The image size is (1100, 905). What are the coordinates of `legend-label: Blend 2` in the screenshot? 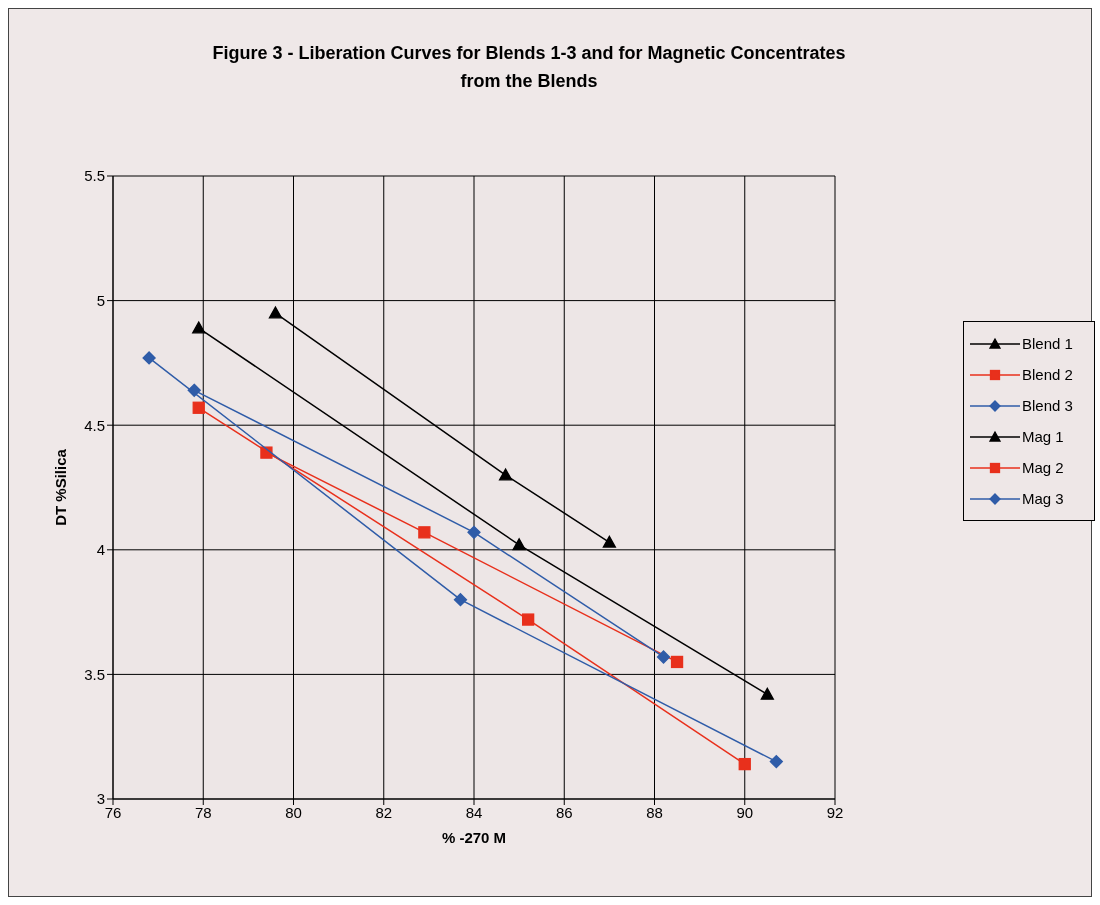 It's located at (1047, 374).